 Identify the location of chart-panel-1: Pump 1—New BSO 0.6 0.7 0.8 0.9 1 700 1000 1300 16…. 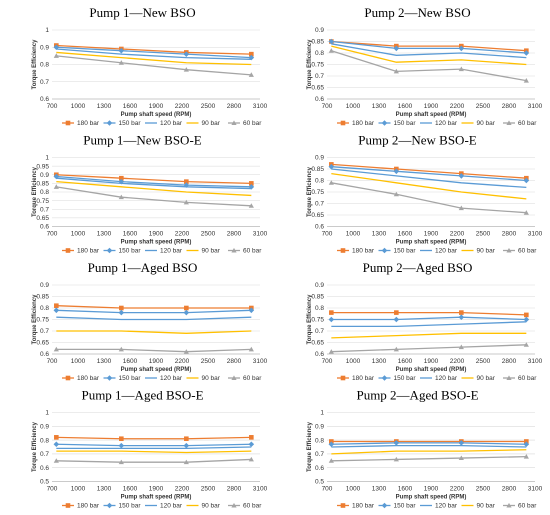
(150, 66).